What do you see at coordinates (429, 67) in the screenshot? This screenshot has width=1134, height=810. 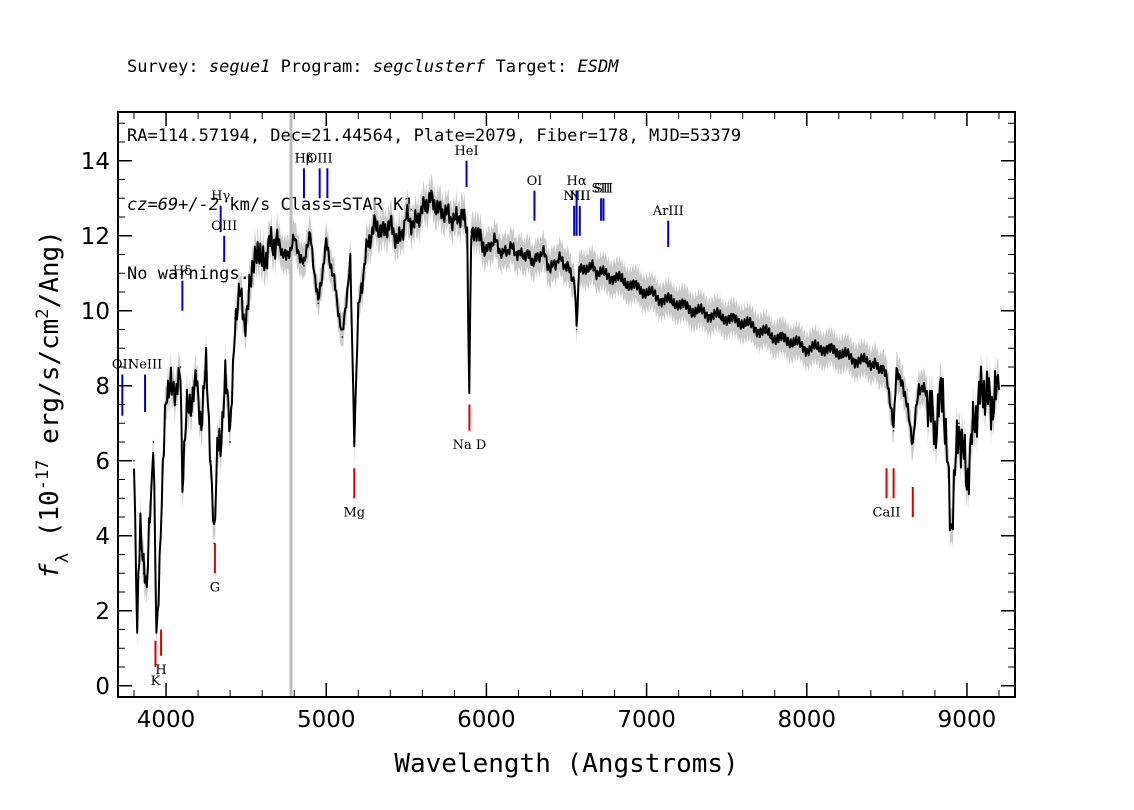 I see `program-value: segclusterf` at bounding box center [429, 67].